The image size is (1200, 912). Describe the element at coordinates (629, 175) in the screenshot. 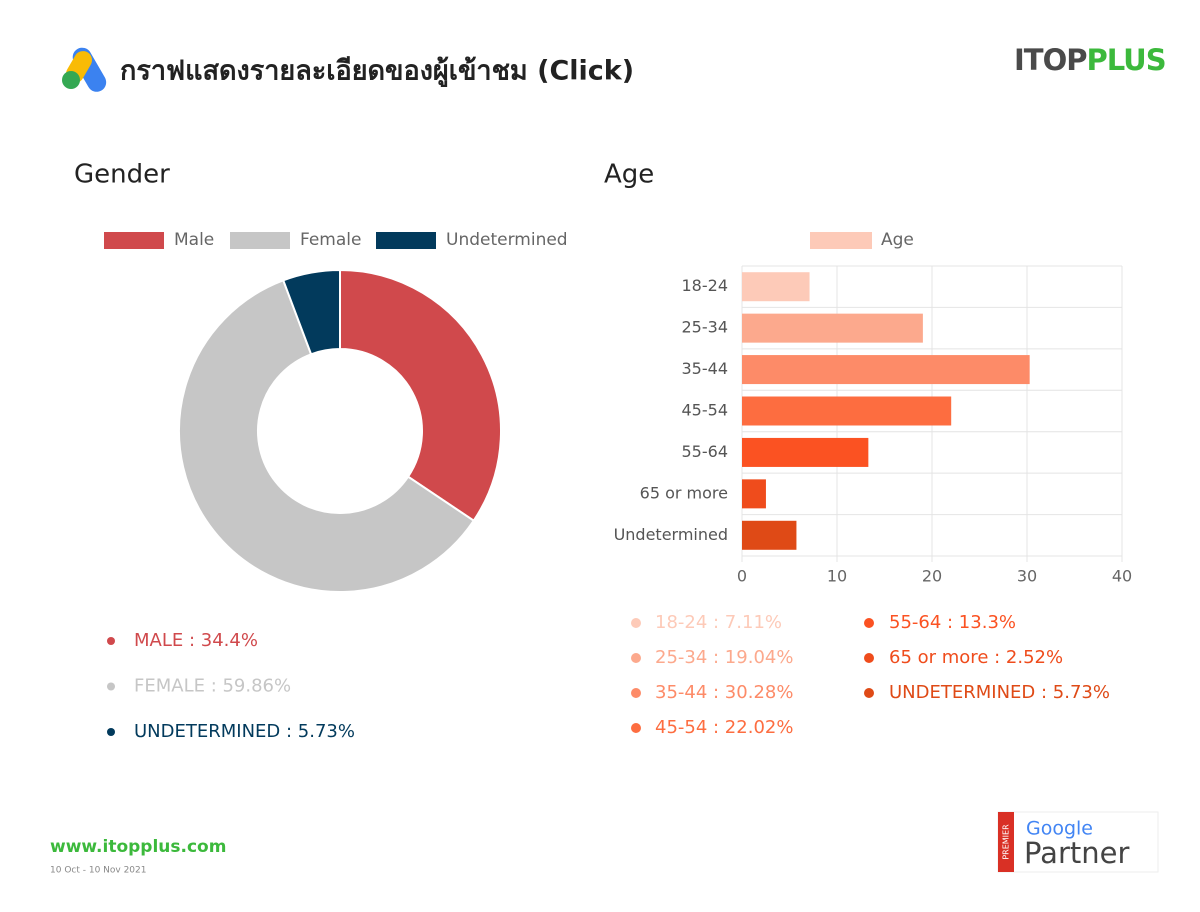

I see `chart-title: Age` at that location.